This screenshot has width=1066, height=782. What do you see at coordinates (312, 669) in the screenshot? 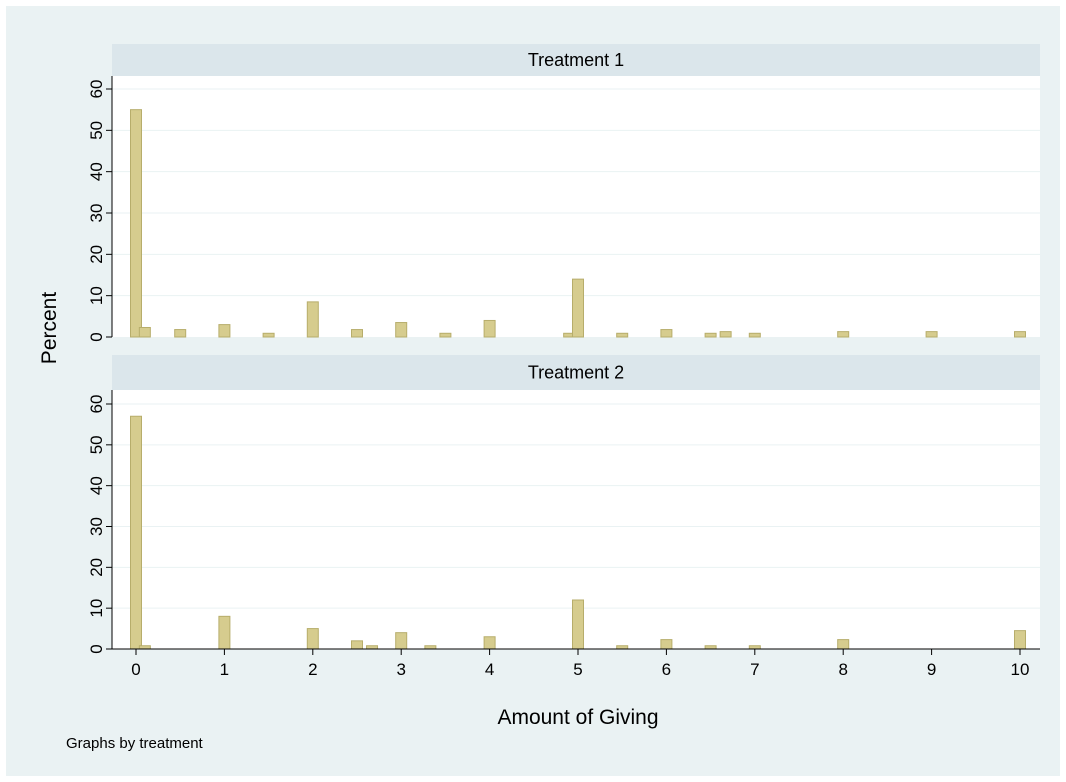
I see `x-tick-label: 2` at bounding box center [312, 669].